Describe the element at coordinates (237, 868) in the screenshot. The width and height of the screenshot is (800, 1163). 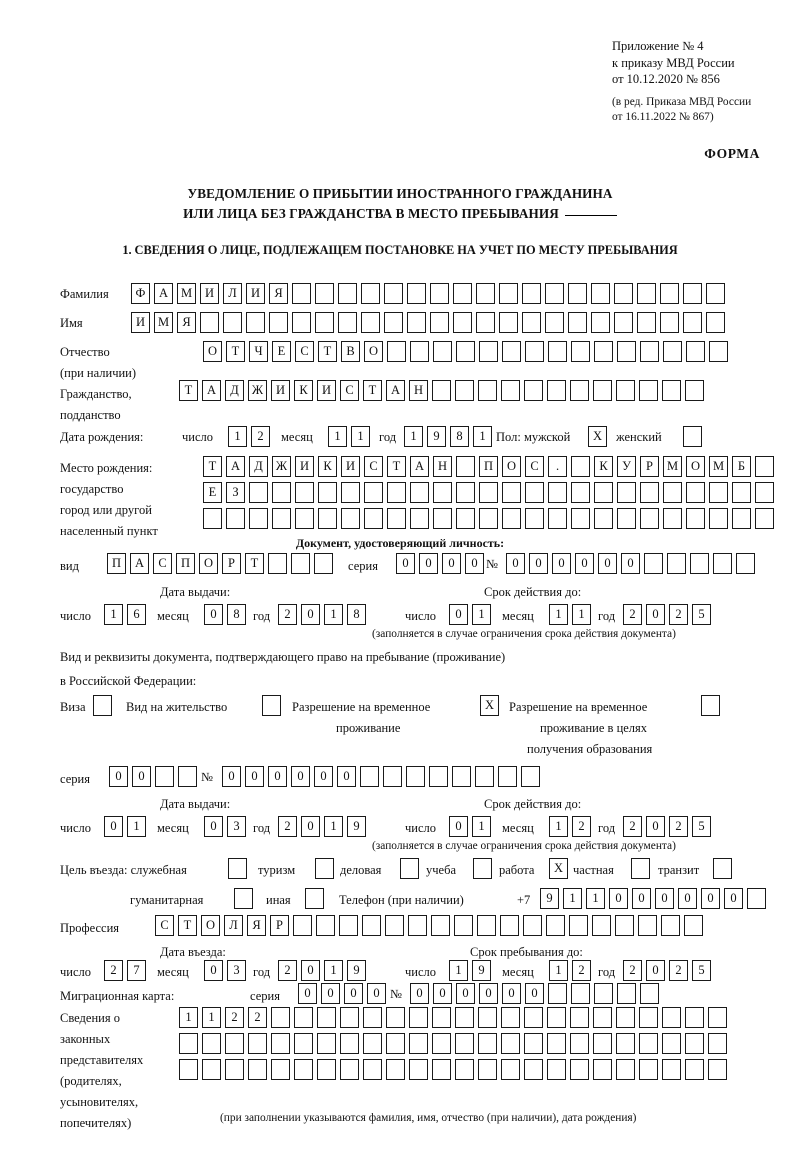
I see `purpose-official-checkbox` at that location.